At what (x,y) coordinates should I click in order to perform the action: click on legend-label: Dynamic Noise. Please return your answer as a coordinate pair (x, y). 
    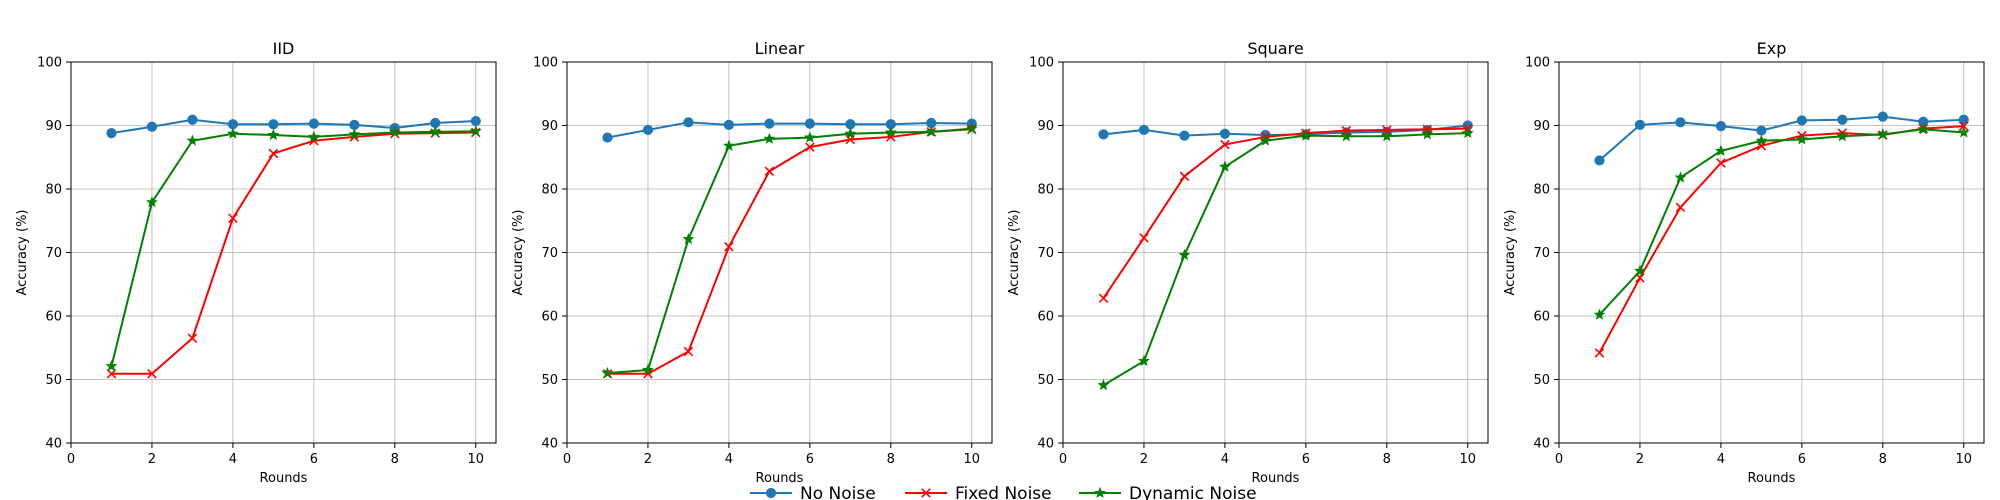
    Looking at the image, I should click on (1193, 492).